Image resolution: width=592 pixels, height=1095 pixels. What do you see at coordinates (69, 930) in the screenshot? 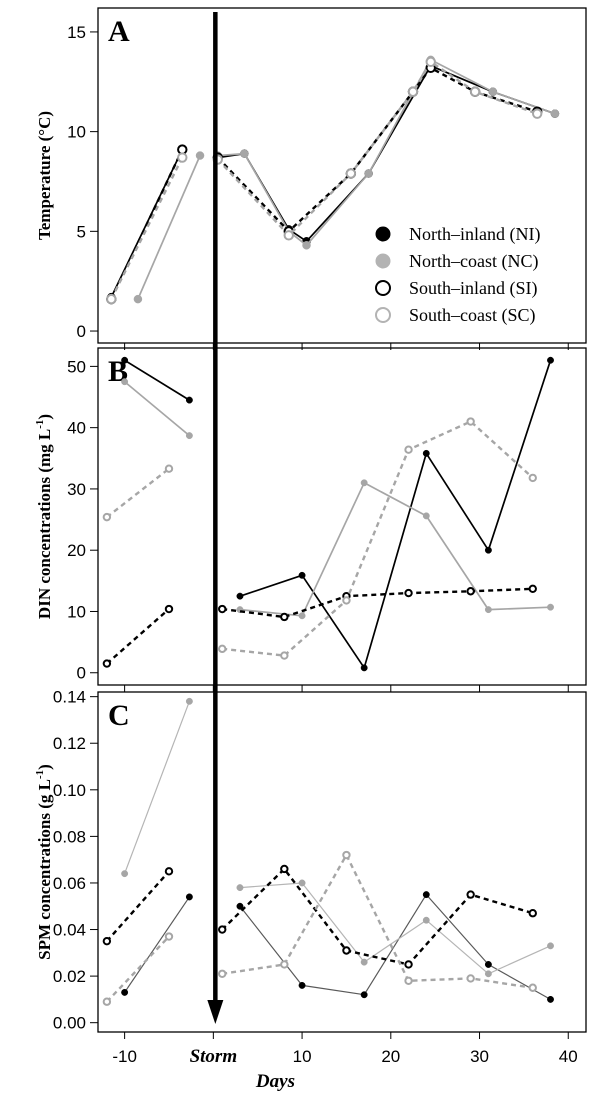
I see `y-tick-label: 0.04` at bounding box center [69, 930].